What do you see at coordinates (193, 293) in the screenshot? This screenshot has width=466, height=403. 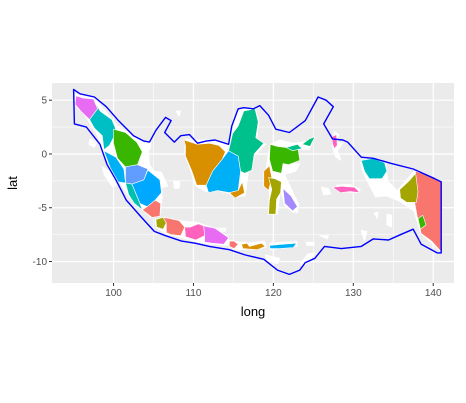 I see `x-tick-label: 110` at bounding box center [193, 293].